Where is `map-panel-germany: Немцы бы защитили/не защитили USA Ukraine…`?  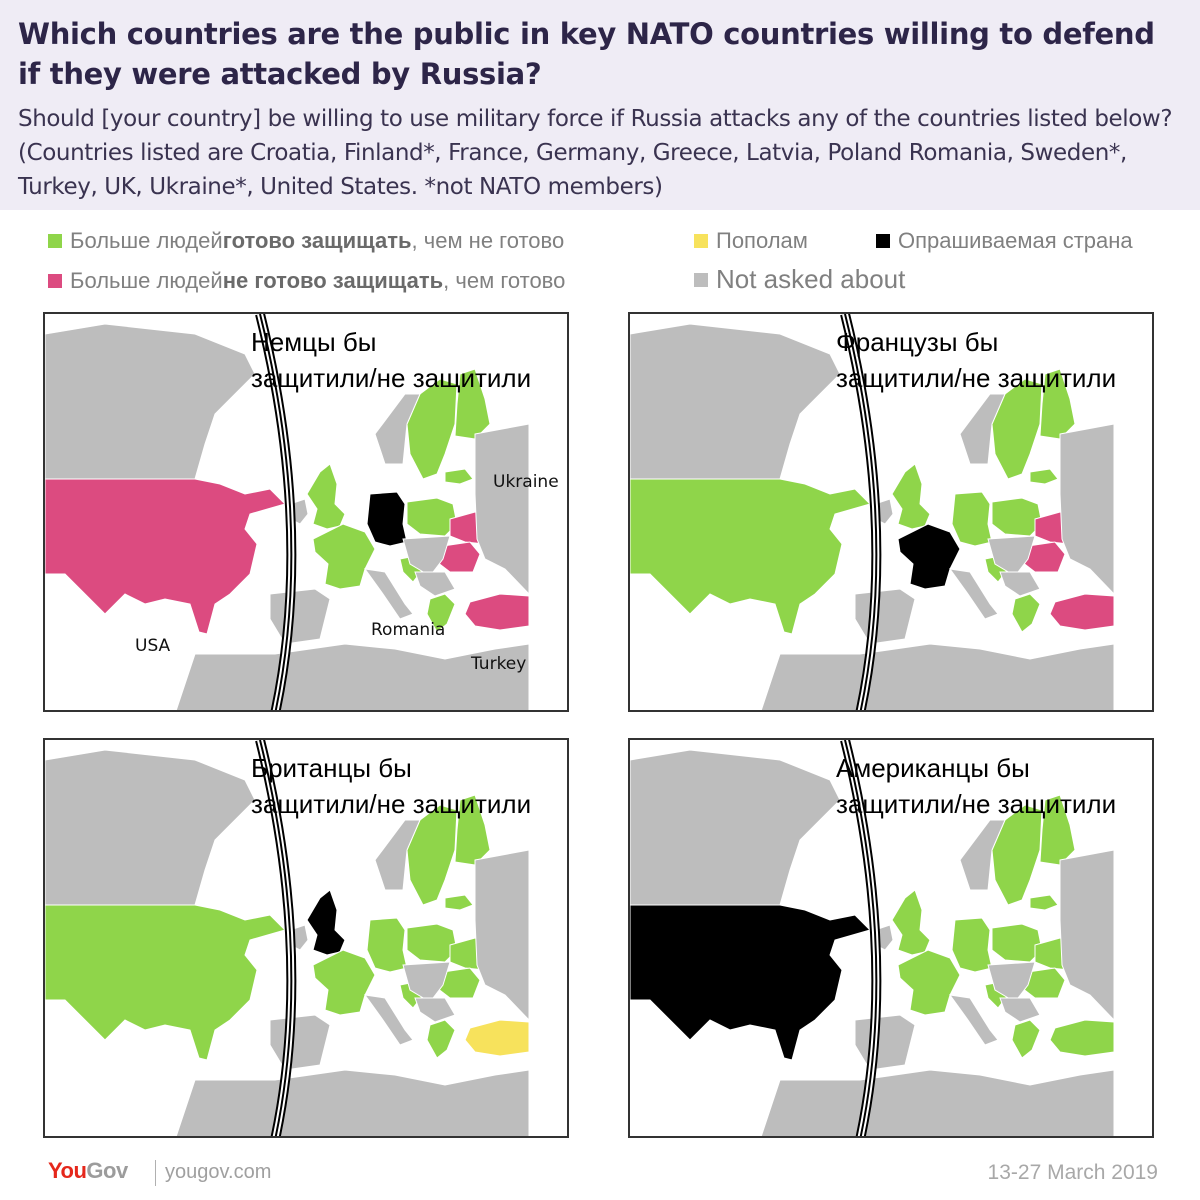
map-panel-germany: Немцы бы защитили/не защитили USA Ukraine… is located at coordinates (306, 512).